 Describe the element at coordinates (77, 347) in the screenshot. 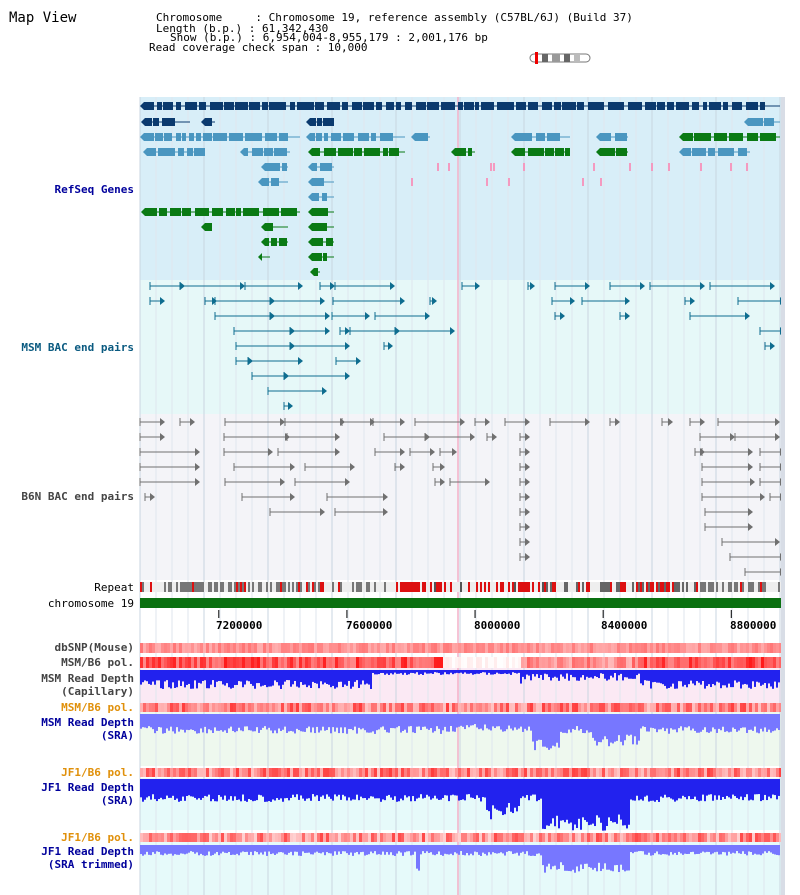

I see `track-label-msm-bac: MSM BAC end pairs` at that location.